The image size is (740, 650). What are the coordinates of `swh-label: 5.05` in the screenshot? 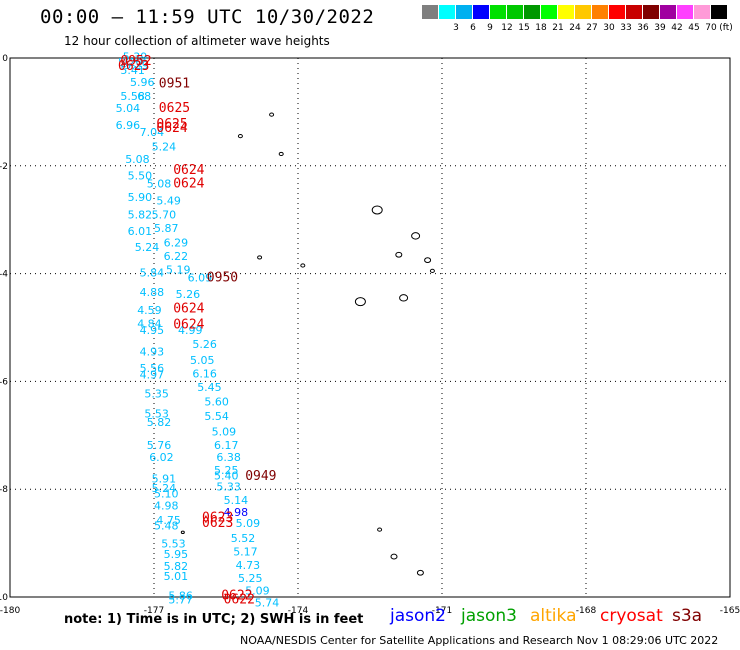 It's located at (202, 360).